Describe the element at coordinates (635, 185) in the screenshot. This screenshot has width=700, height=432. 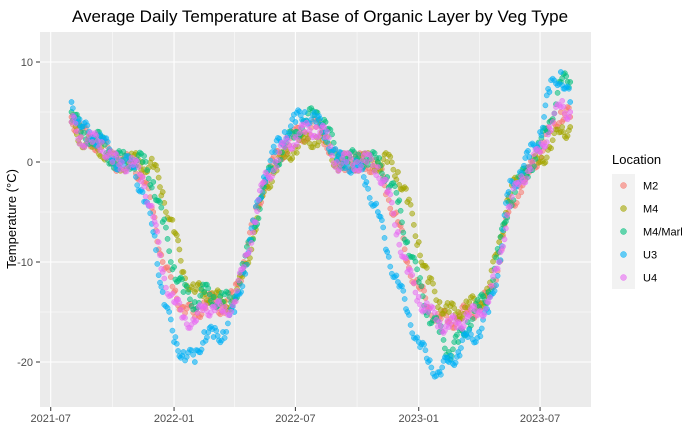
I see `legend-item-m2: M2` at that location.